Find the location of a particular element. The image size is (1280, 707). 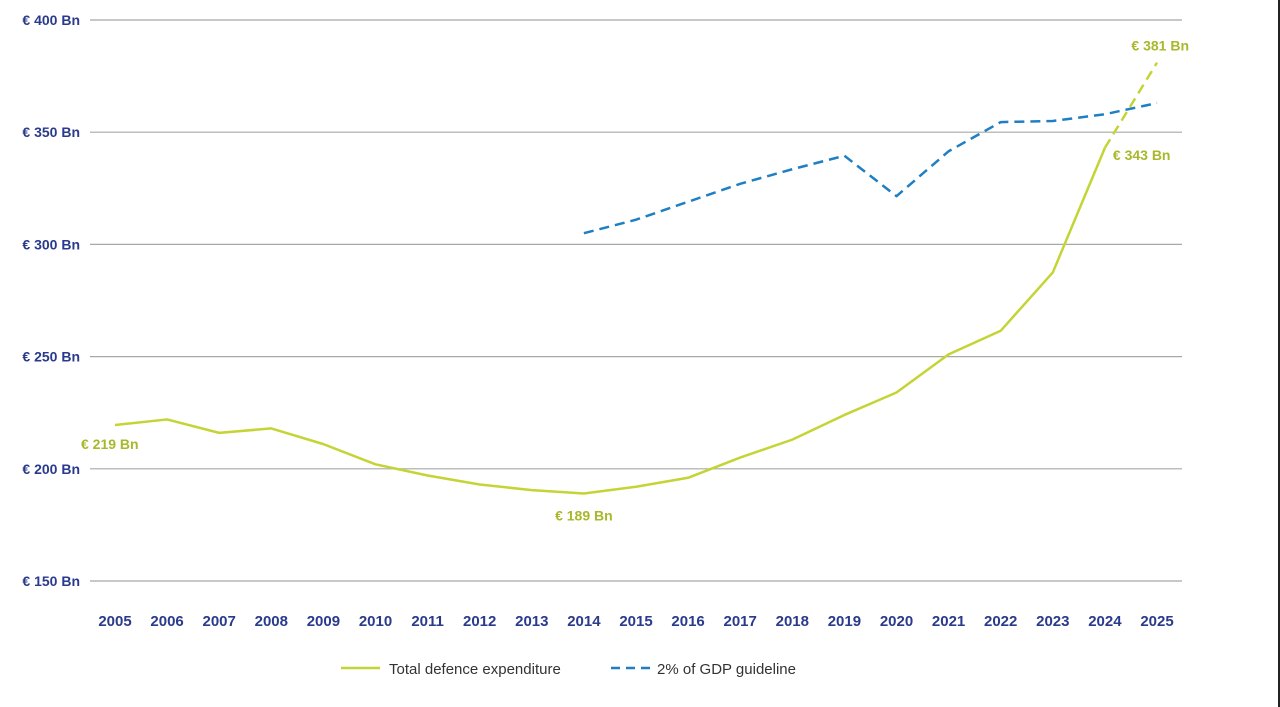

legend-label-total-defence-expenditure: Total defence expenditure is located at coordinates (475, 669).